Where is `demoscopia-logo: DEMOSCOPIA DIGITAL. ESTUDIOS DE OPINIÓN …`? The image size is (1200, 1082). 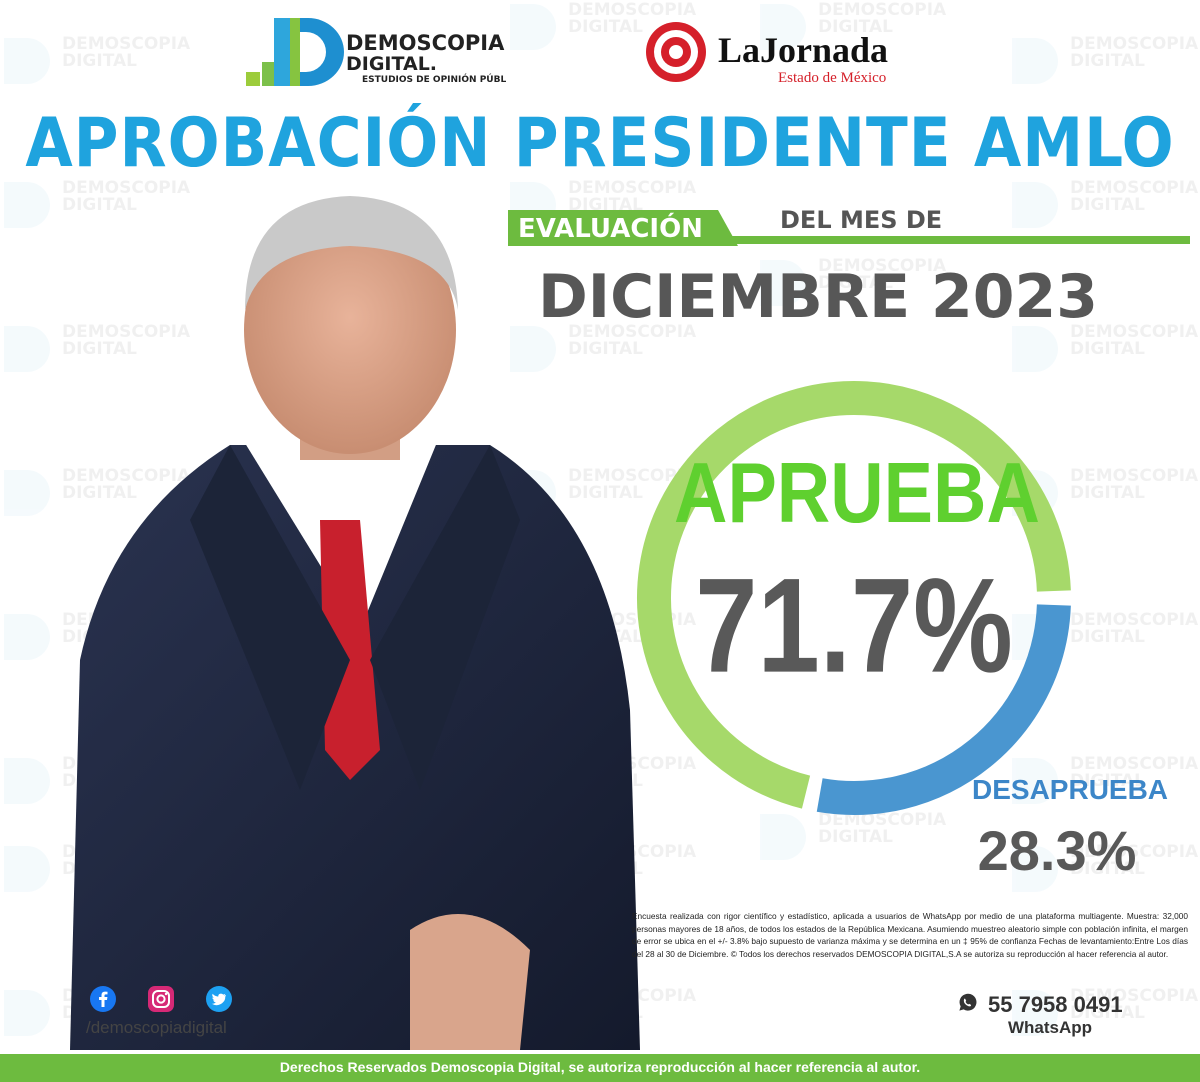
demoscopia-logo: DEMOSCOPIA DIGITAL. ESTUDIOS DE OPINIÓN … is located at coordinates (376, 52).